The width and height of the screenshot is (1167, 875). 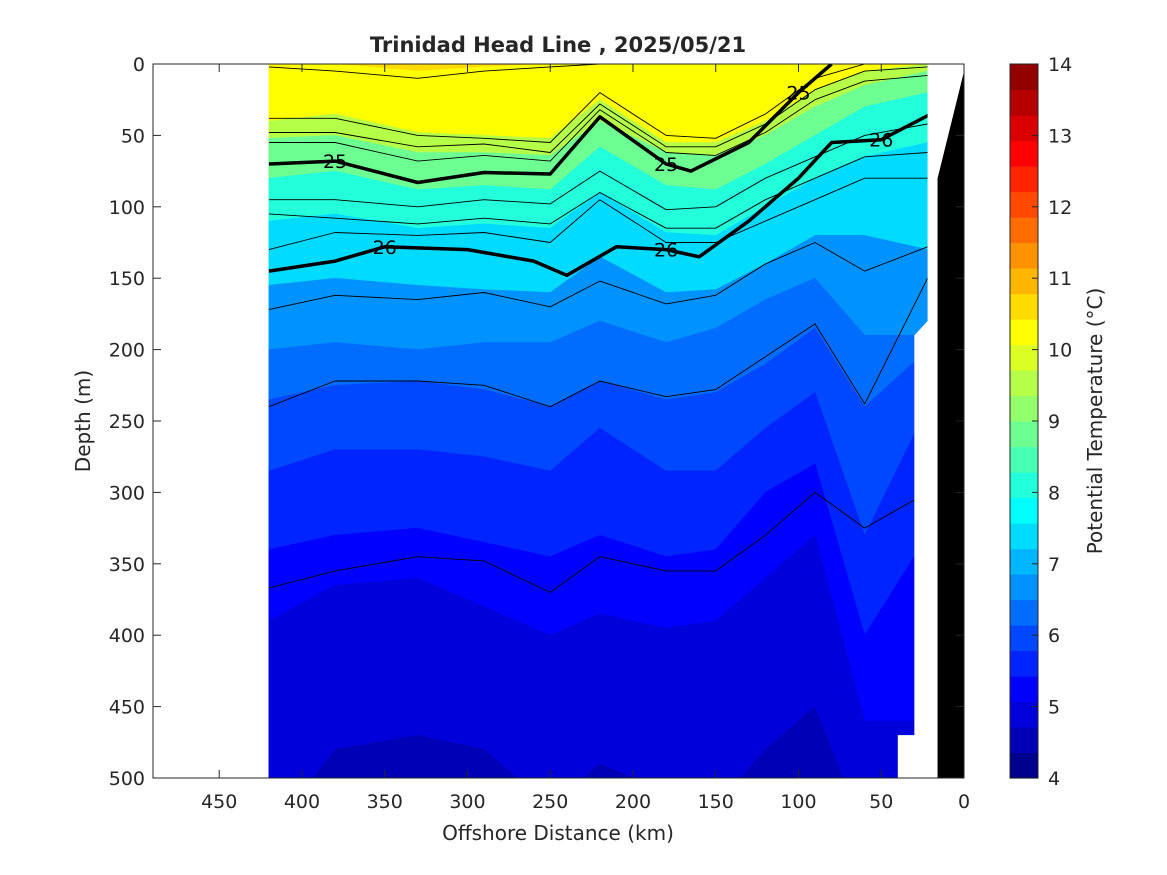 I want to click on x-tick-label: 400, so click(x=302, y=802).